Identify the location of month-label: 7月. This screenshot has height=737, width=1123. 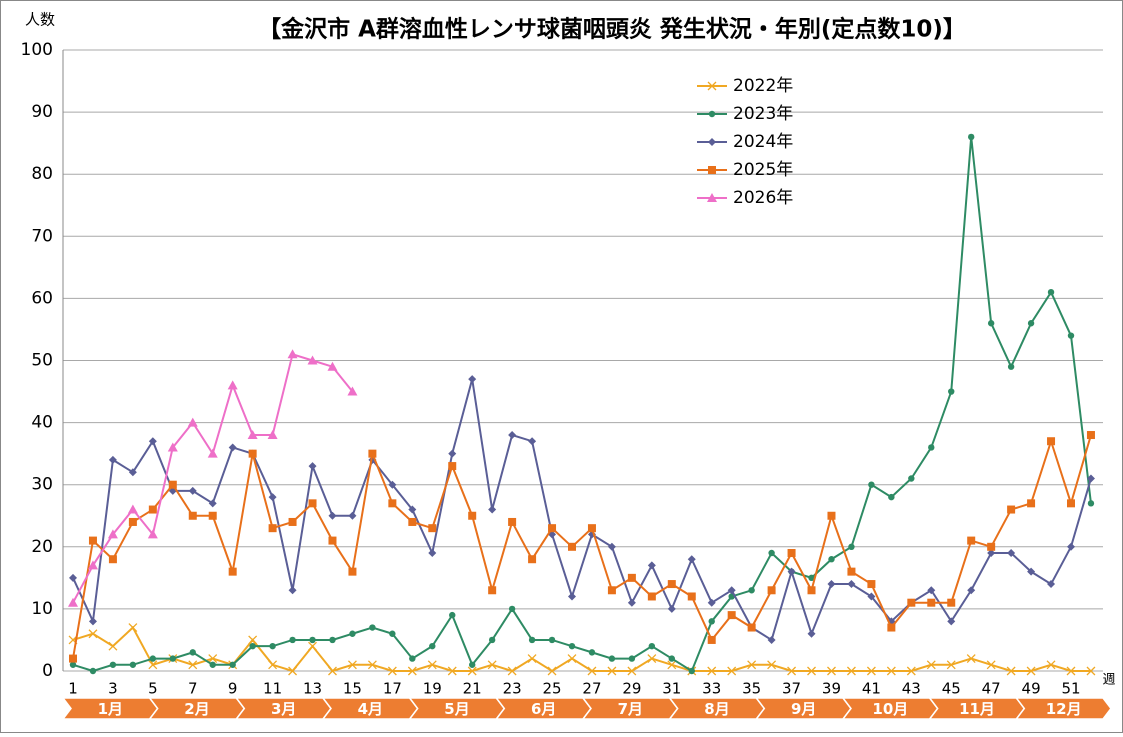
(630, 709).